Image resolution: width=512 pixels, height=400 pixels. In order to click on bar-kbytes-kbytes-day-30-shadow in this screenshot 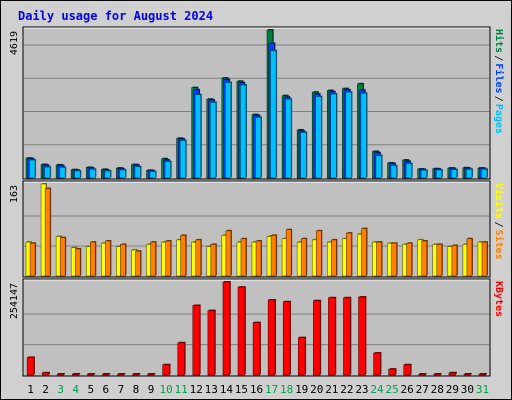, I will do `click(468, 373)`.